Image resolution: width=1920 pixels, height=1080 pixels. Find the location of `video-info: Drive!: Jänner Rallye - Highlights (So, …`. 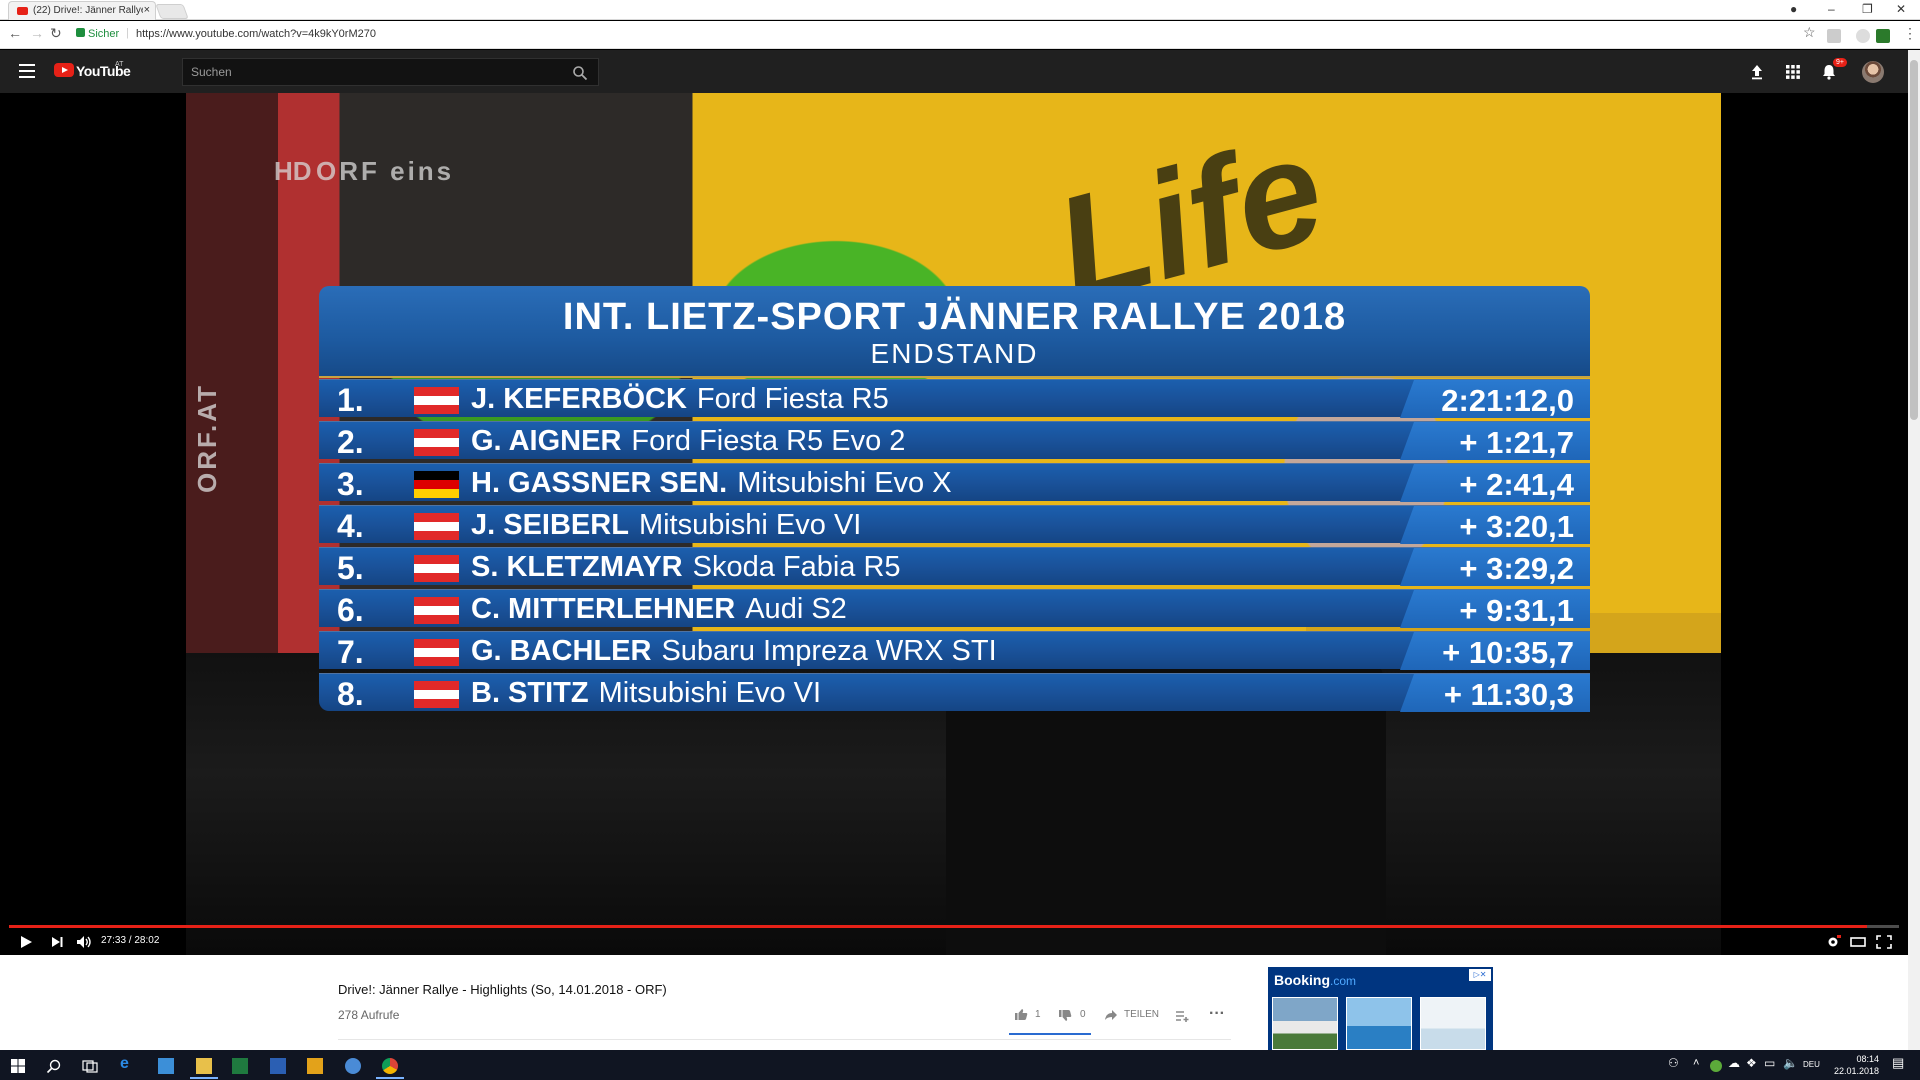

video-info: Drive!: Jänner Rallye - Highlights (So, … is located at coordinates (954, 1002).